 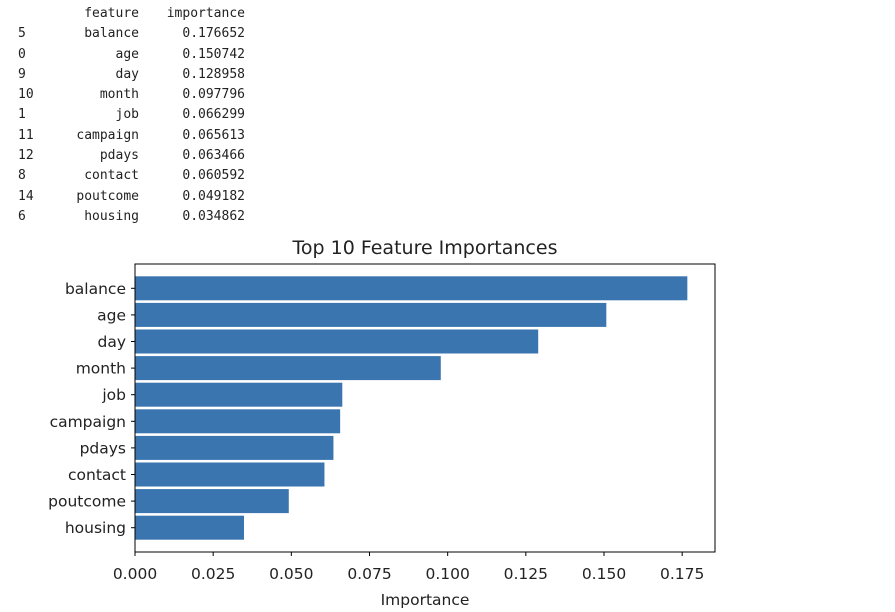 What do you see at coordinates (411, 288) in the screenshot?
I see `bar-balance` at bounding box center [411, 288].